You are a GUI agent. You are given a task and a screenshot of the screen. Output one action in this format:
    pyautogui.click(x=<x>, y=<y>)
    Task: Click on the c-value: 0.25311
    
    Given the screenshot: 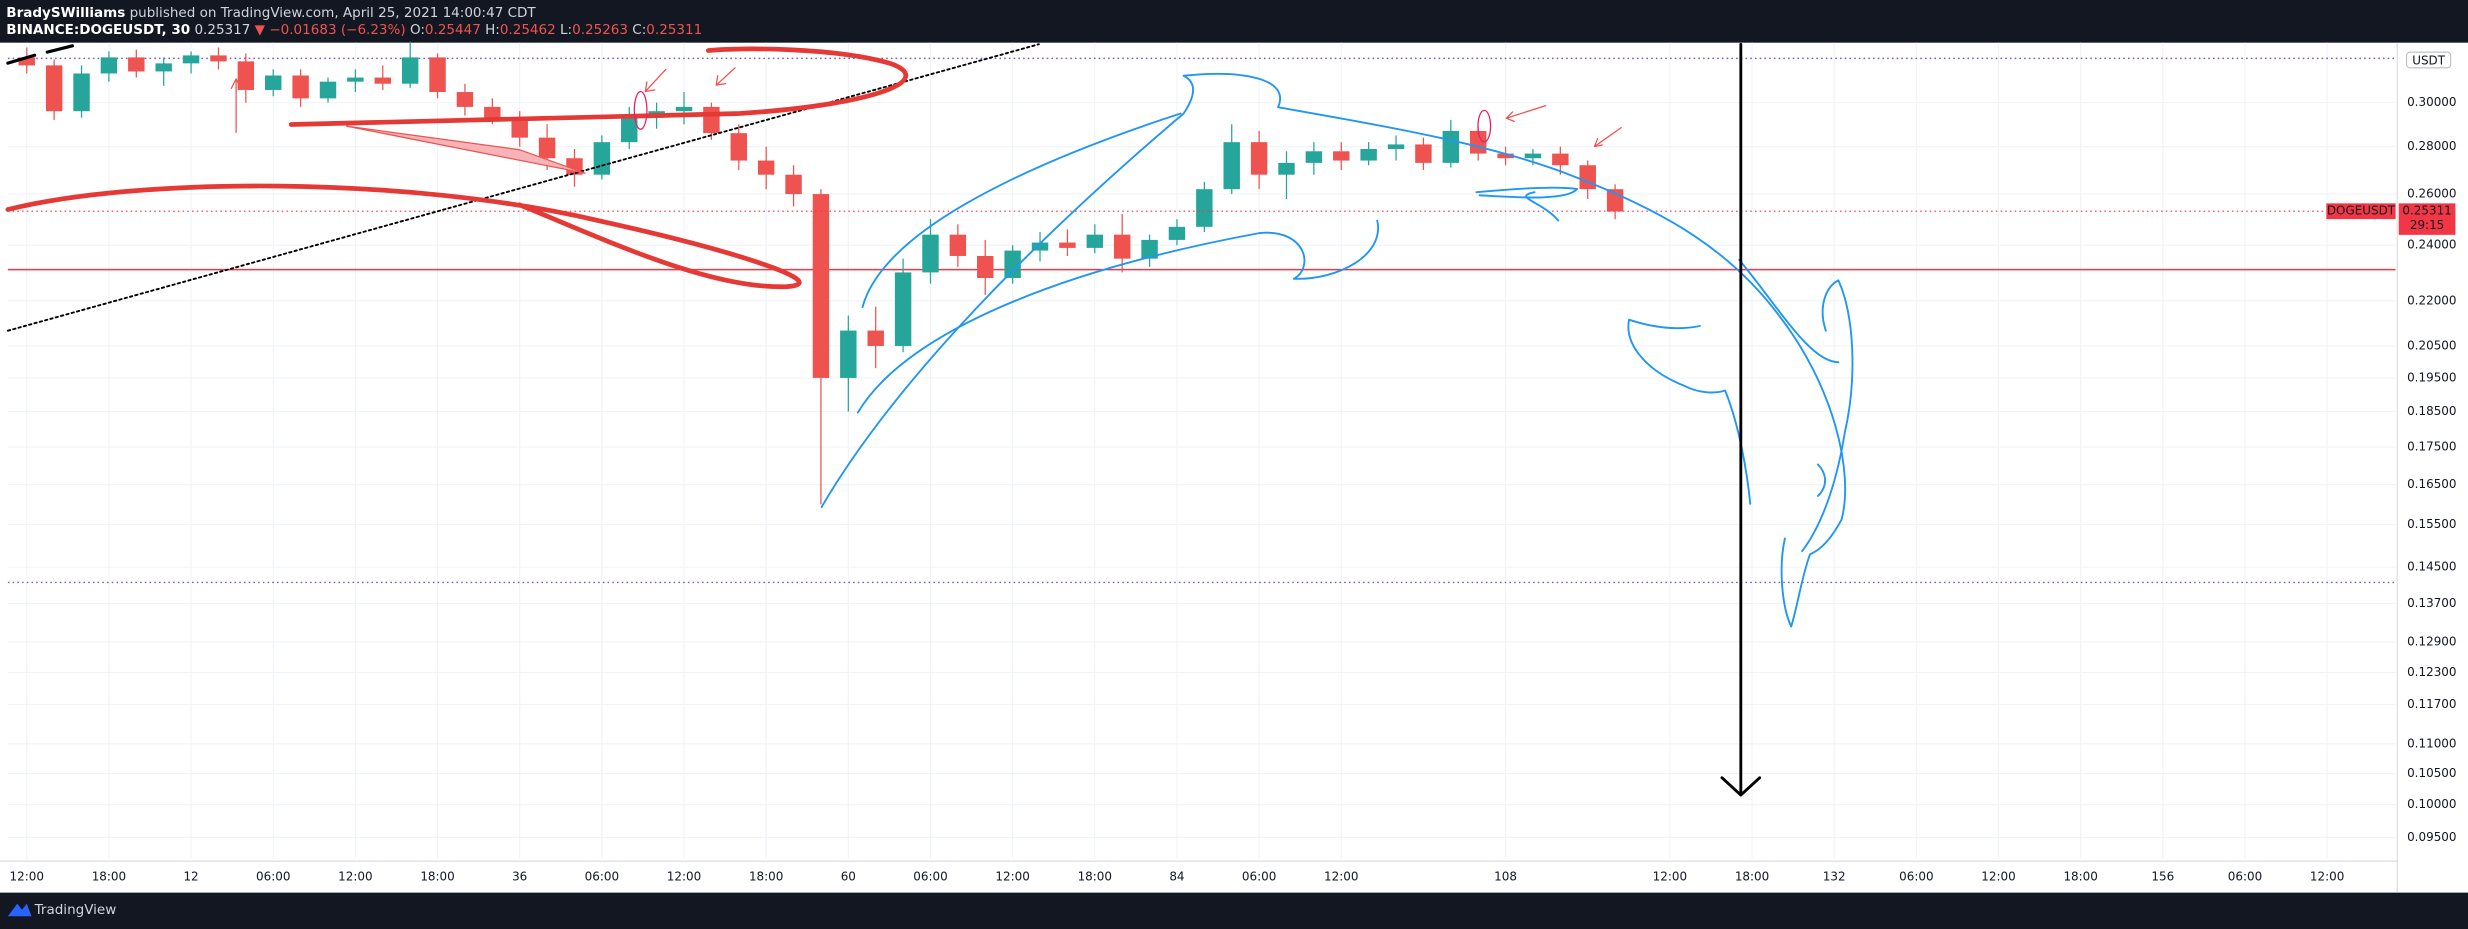 What is the action you would take?
    pyautogui.click(x=674, y=30)
    